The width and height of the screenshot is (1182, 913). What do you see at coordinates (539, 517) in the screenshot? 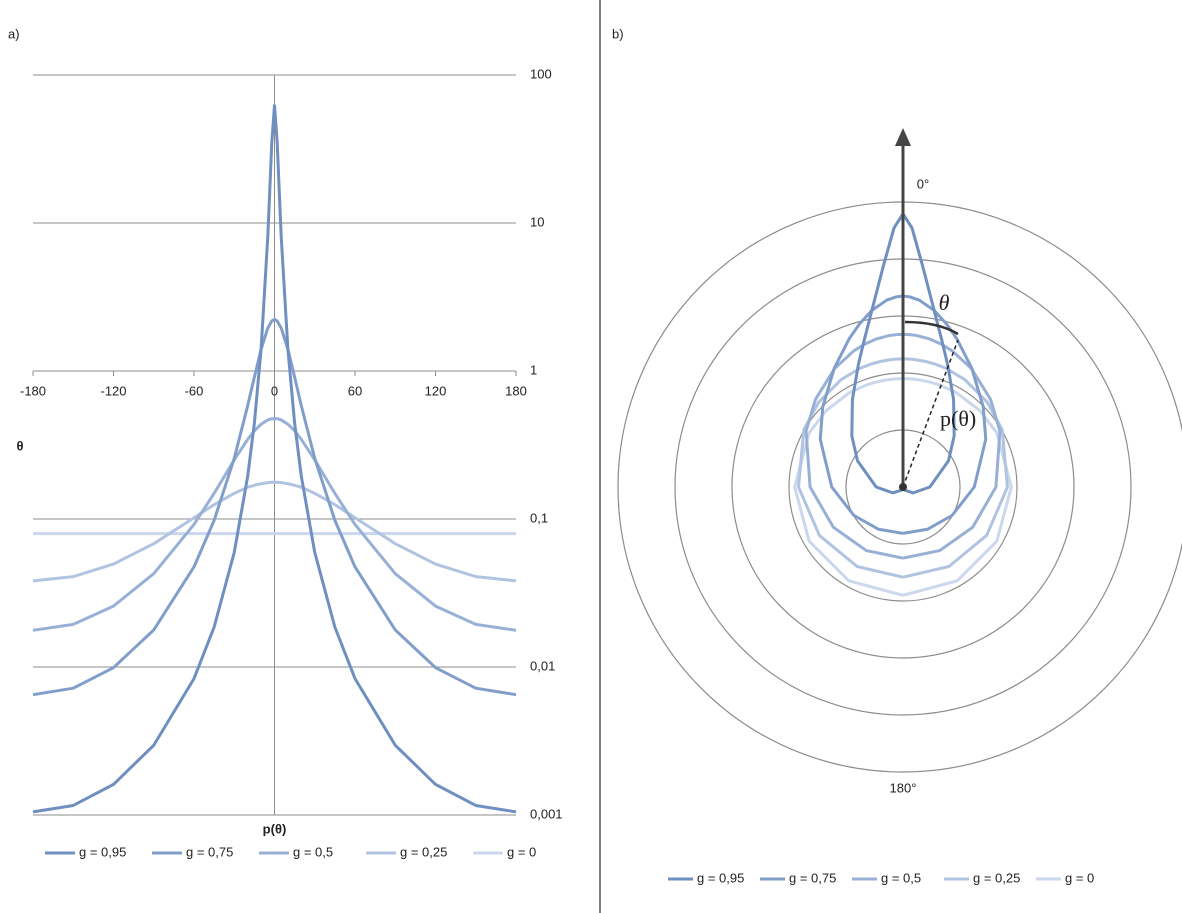
I see `y-tick-label: 0,1` at bounding box center [539, 517].